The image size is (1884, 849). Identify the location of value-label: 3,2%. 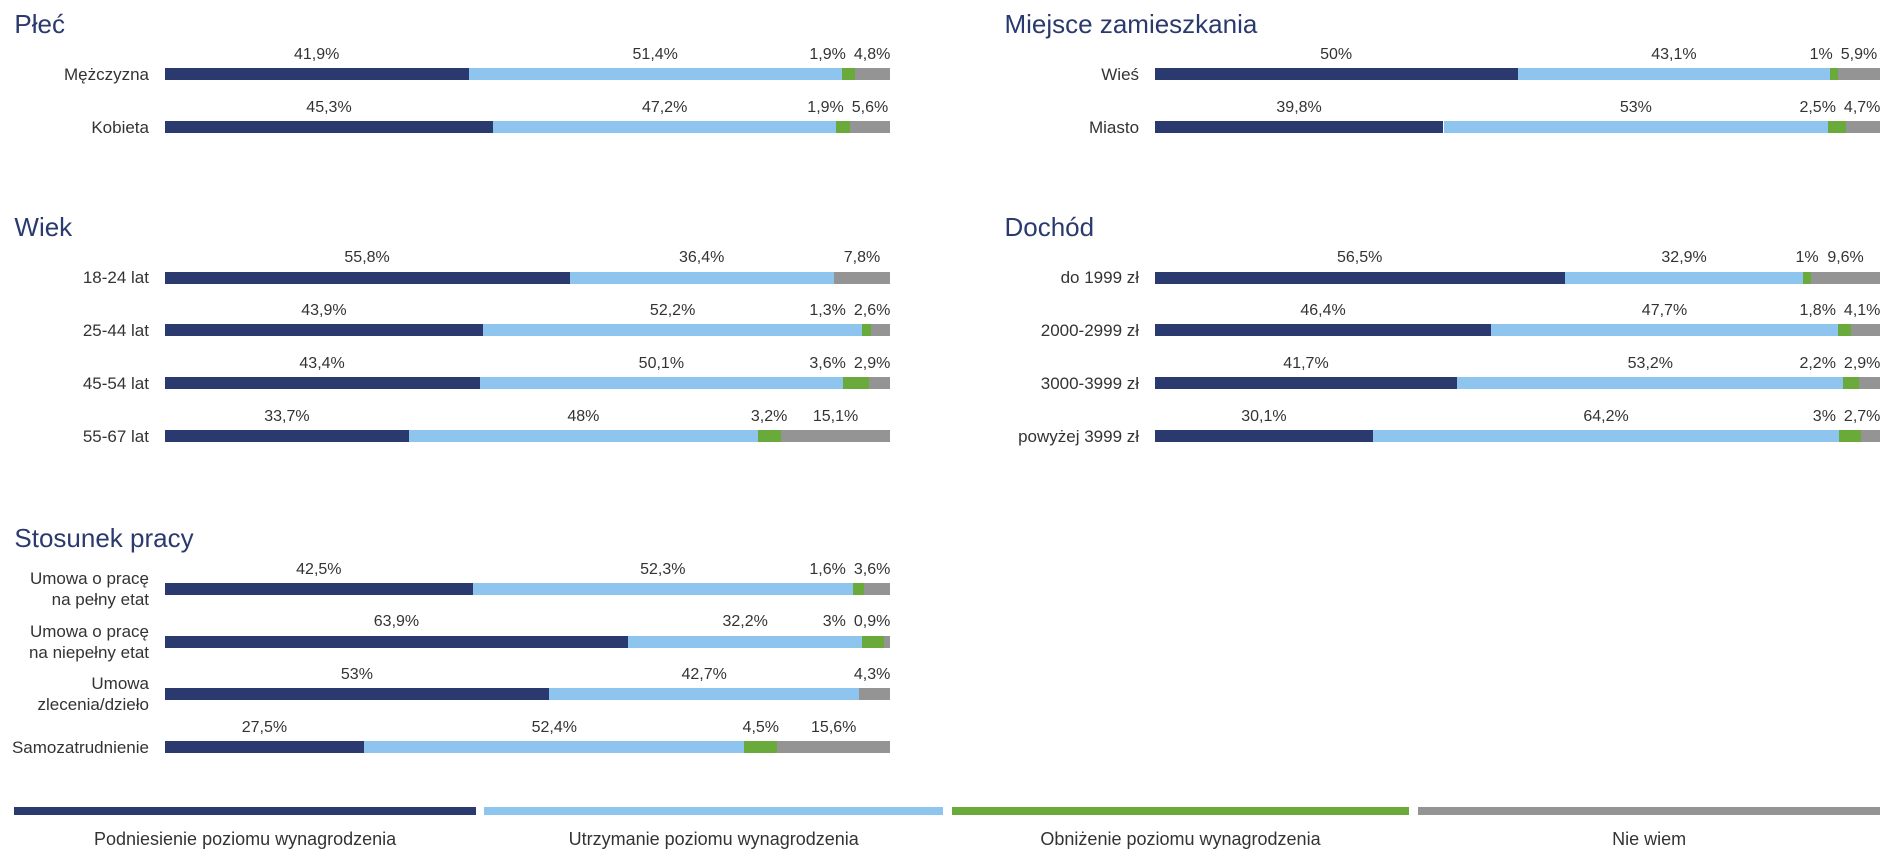
(769, 416).